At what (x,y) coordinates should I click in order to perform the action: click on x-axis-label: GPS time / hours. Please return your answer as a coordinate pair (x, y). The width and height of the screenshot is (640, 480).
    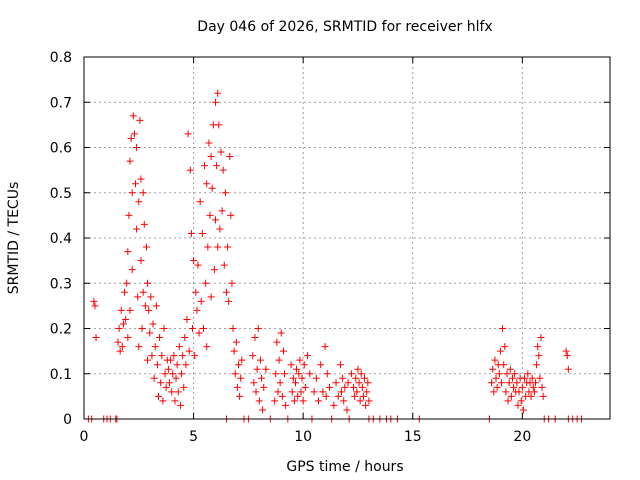
    Looking at the image, I should click on (344, 467).